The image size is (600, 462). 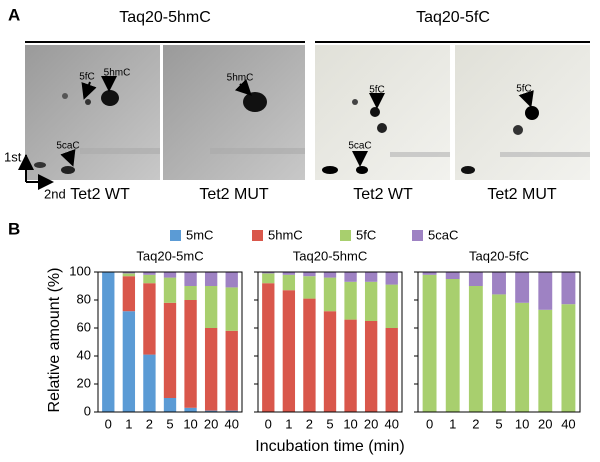 I want to click on y-tick-label: 20, so click(x=84, y=382).